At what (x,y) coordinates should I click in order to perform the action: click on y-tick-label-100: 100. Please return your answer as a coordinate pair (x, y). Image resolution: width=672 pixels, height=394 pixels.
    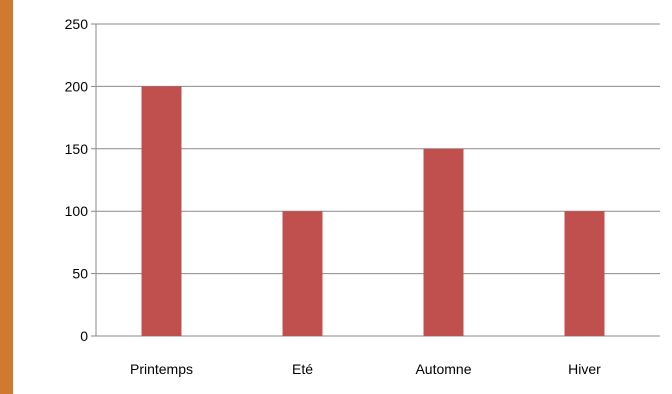
    Looking at the image, I should click on (77, 211).